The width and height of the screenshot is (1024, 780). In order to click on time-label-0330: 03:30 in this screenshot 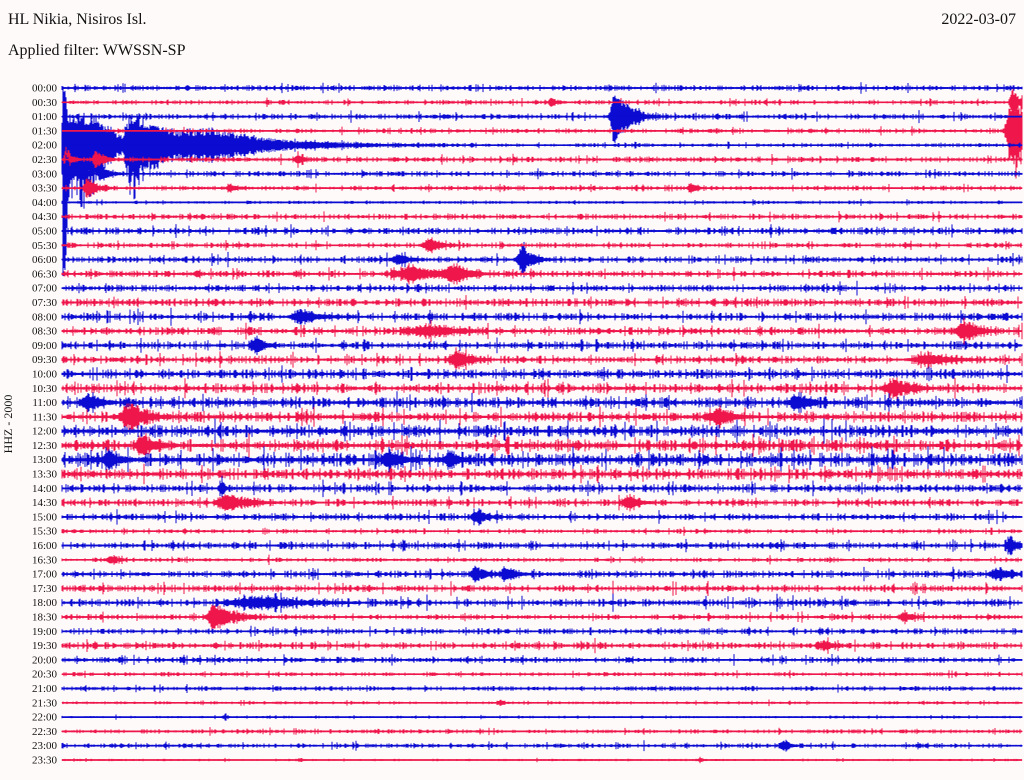, I will do `click(45, 189)`.